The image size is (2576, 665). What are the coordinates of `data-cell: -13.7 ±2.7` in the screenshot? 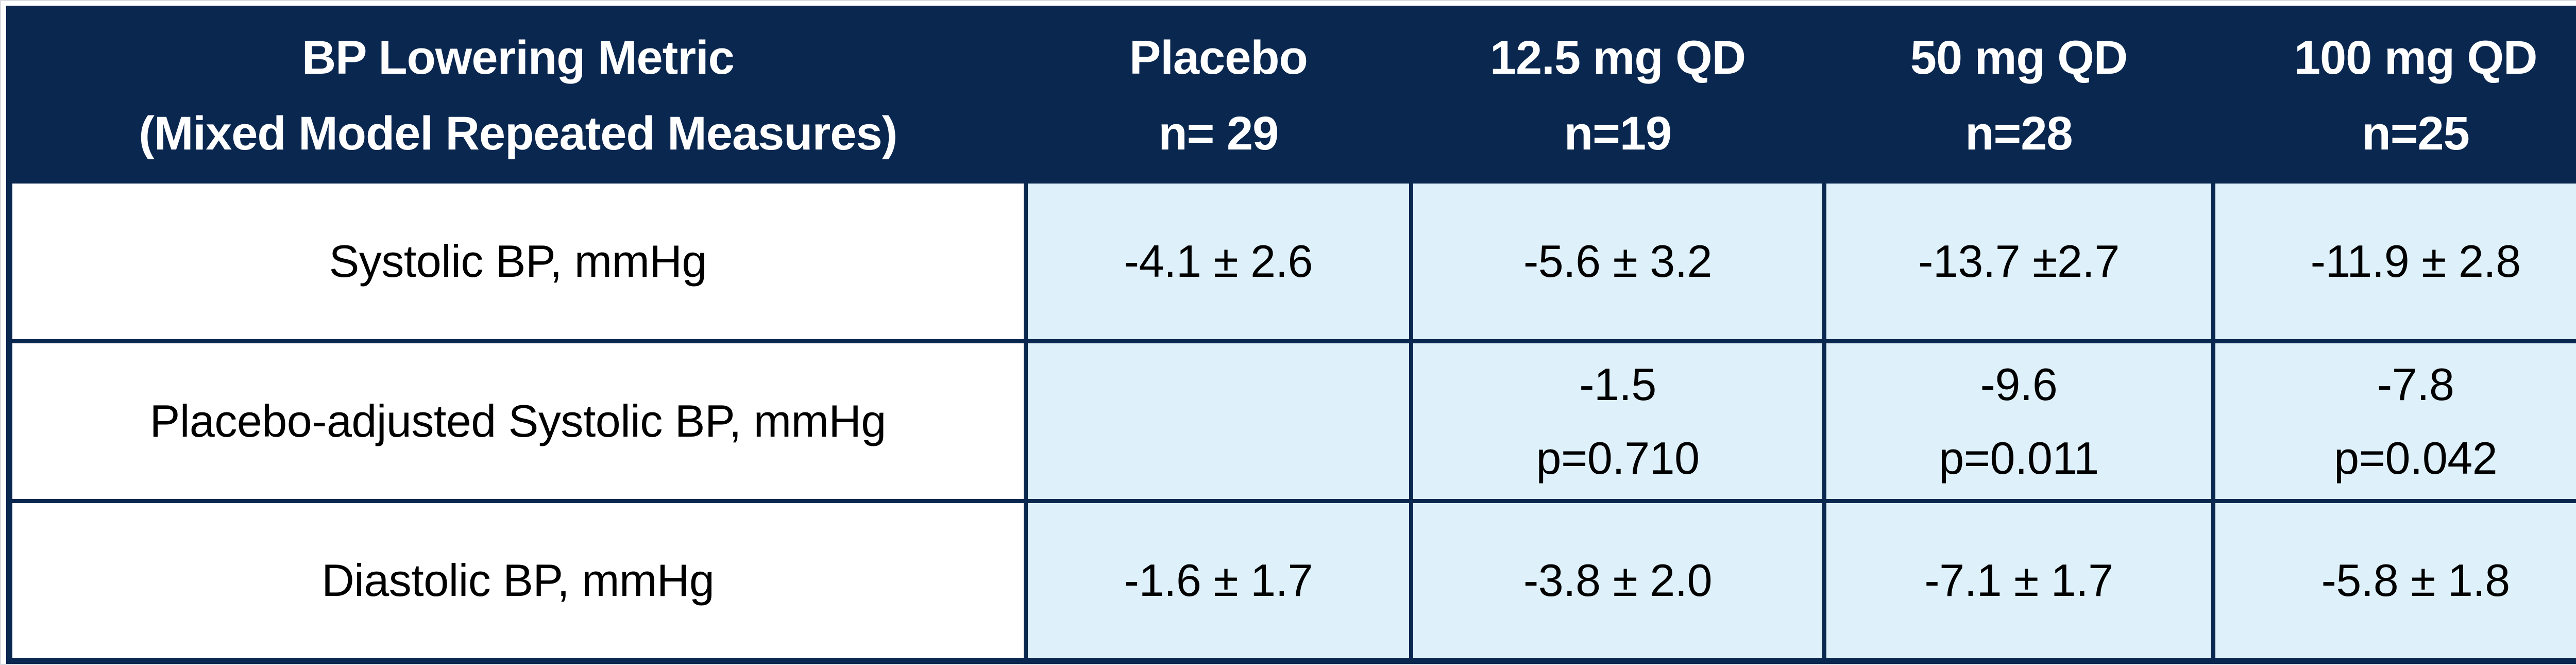 It's located at (2019, 261).